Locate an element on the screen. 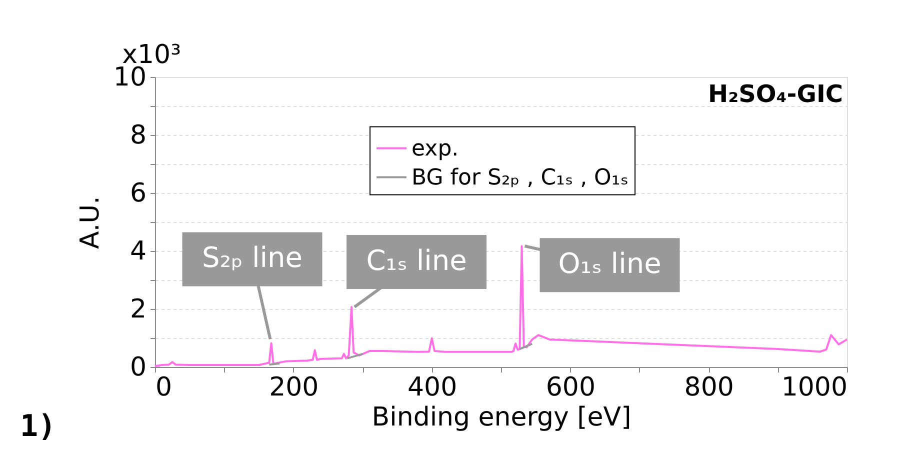  annotation: S₂ₚ line is located at coordinates (252, 257).